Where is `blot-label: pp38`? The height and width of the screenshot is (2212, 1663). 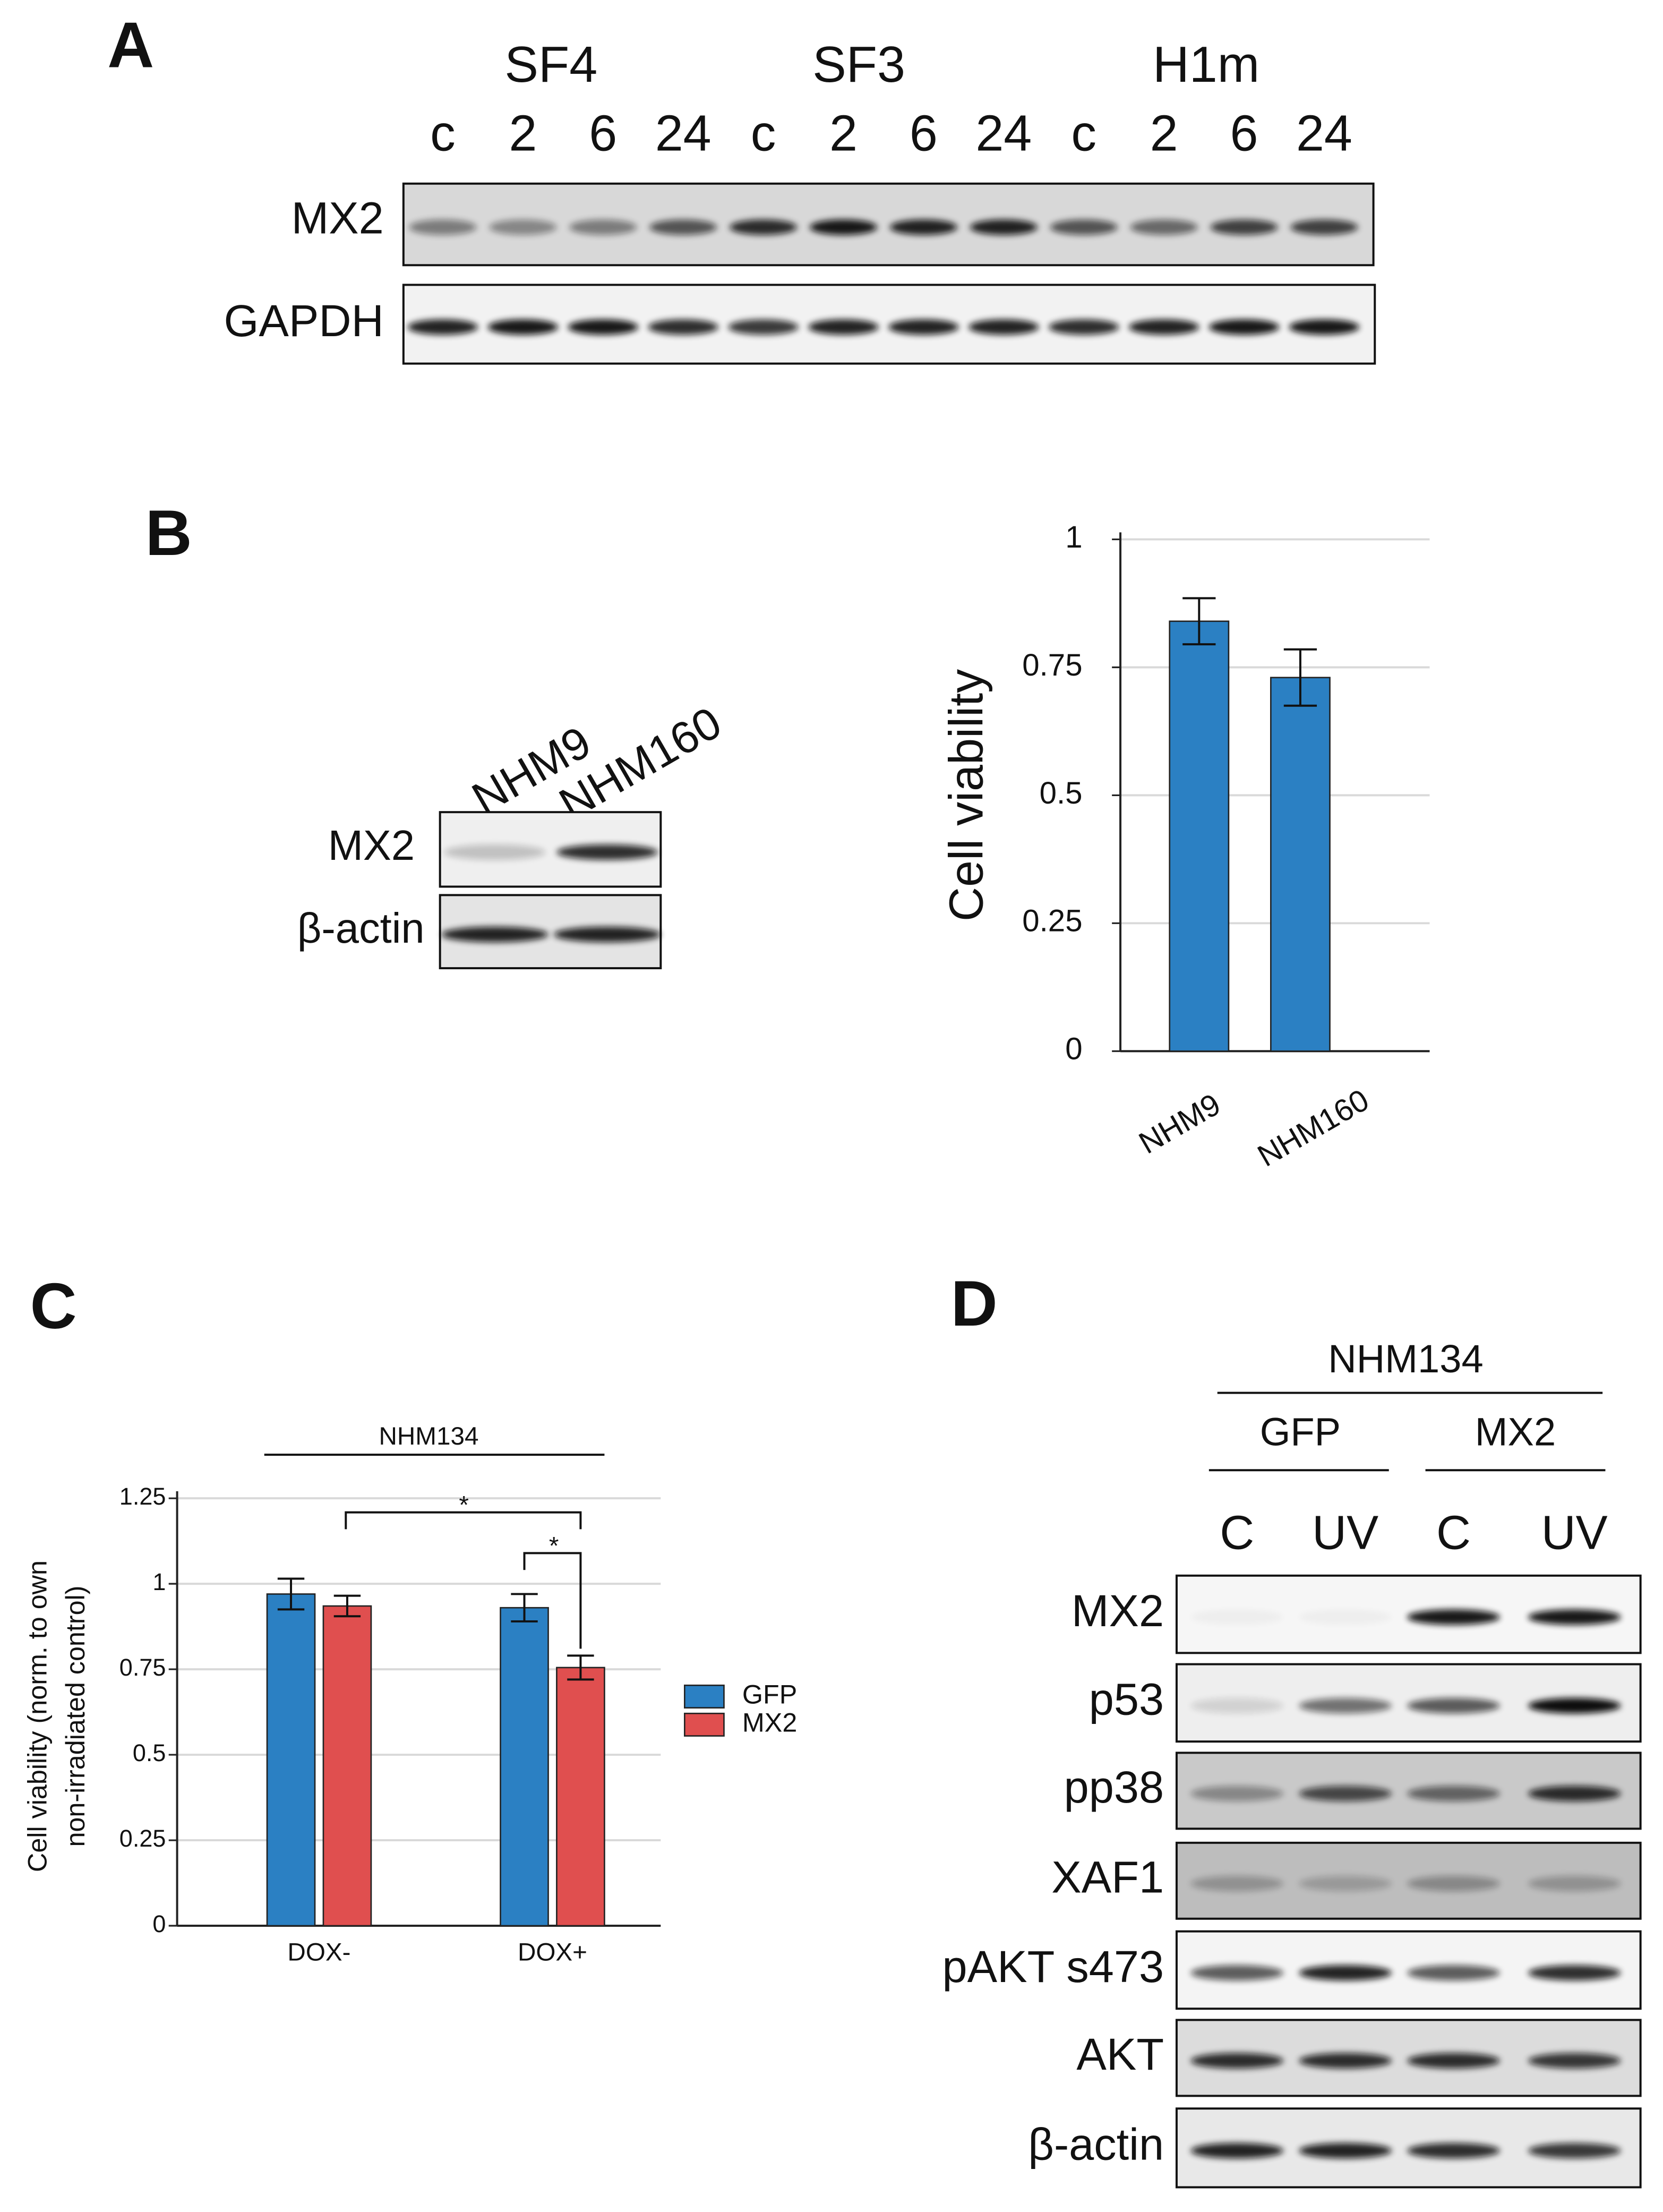
blot-label: pp38 is located at coordinates (1114, 1787).